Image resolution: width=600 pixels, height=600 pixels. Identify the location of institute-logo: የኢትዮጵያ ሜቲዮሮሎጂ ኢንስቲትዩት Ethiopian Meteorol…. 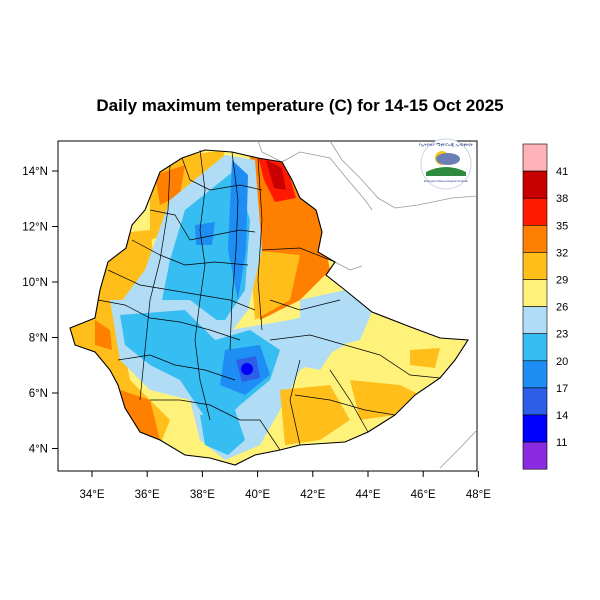
(446, 164).